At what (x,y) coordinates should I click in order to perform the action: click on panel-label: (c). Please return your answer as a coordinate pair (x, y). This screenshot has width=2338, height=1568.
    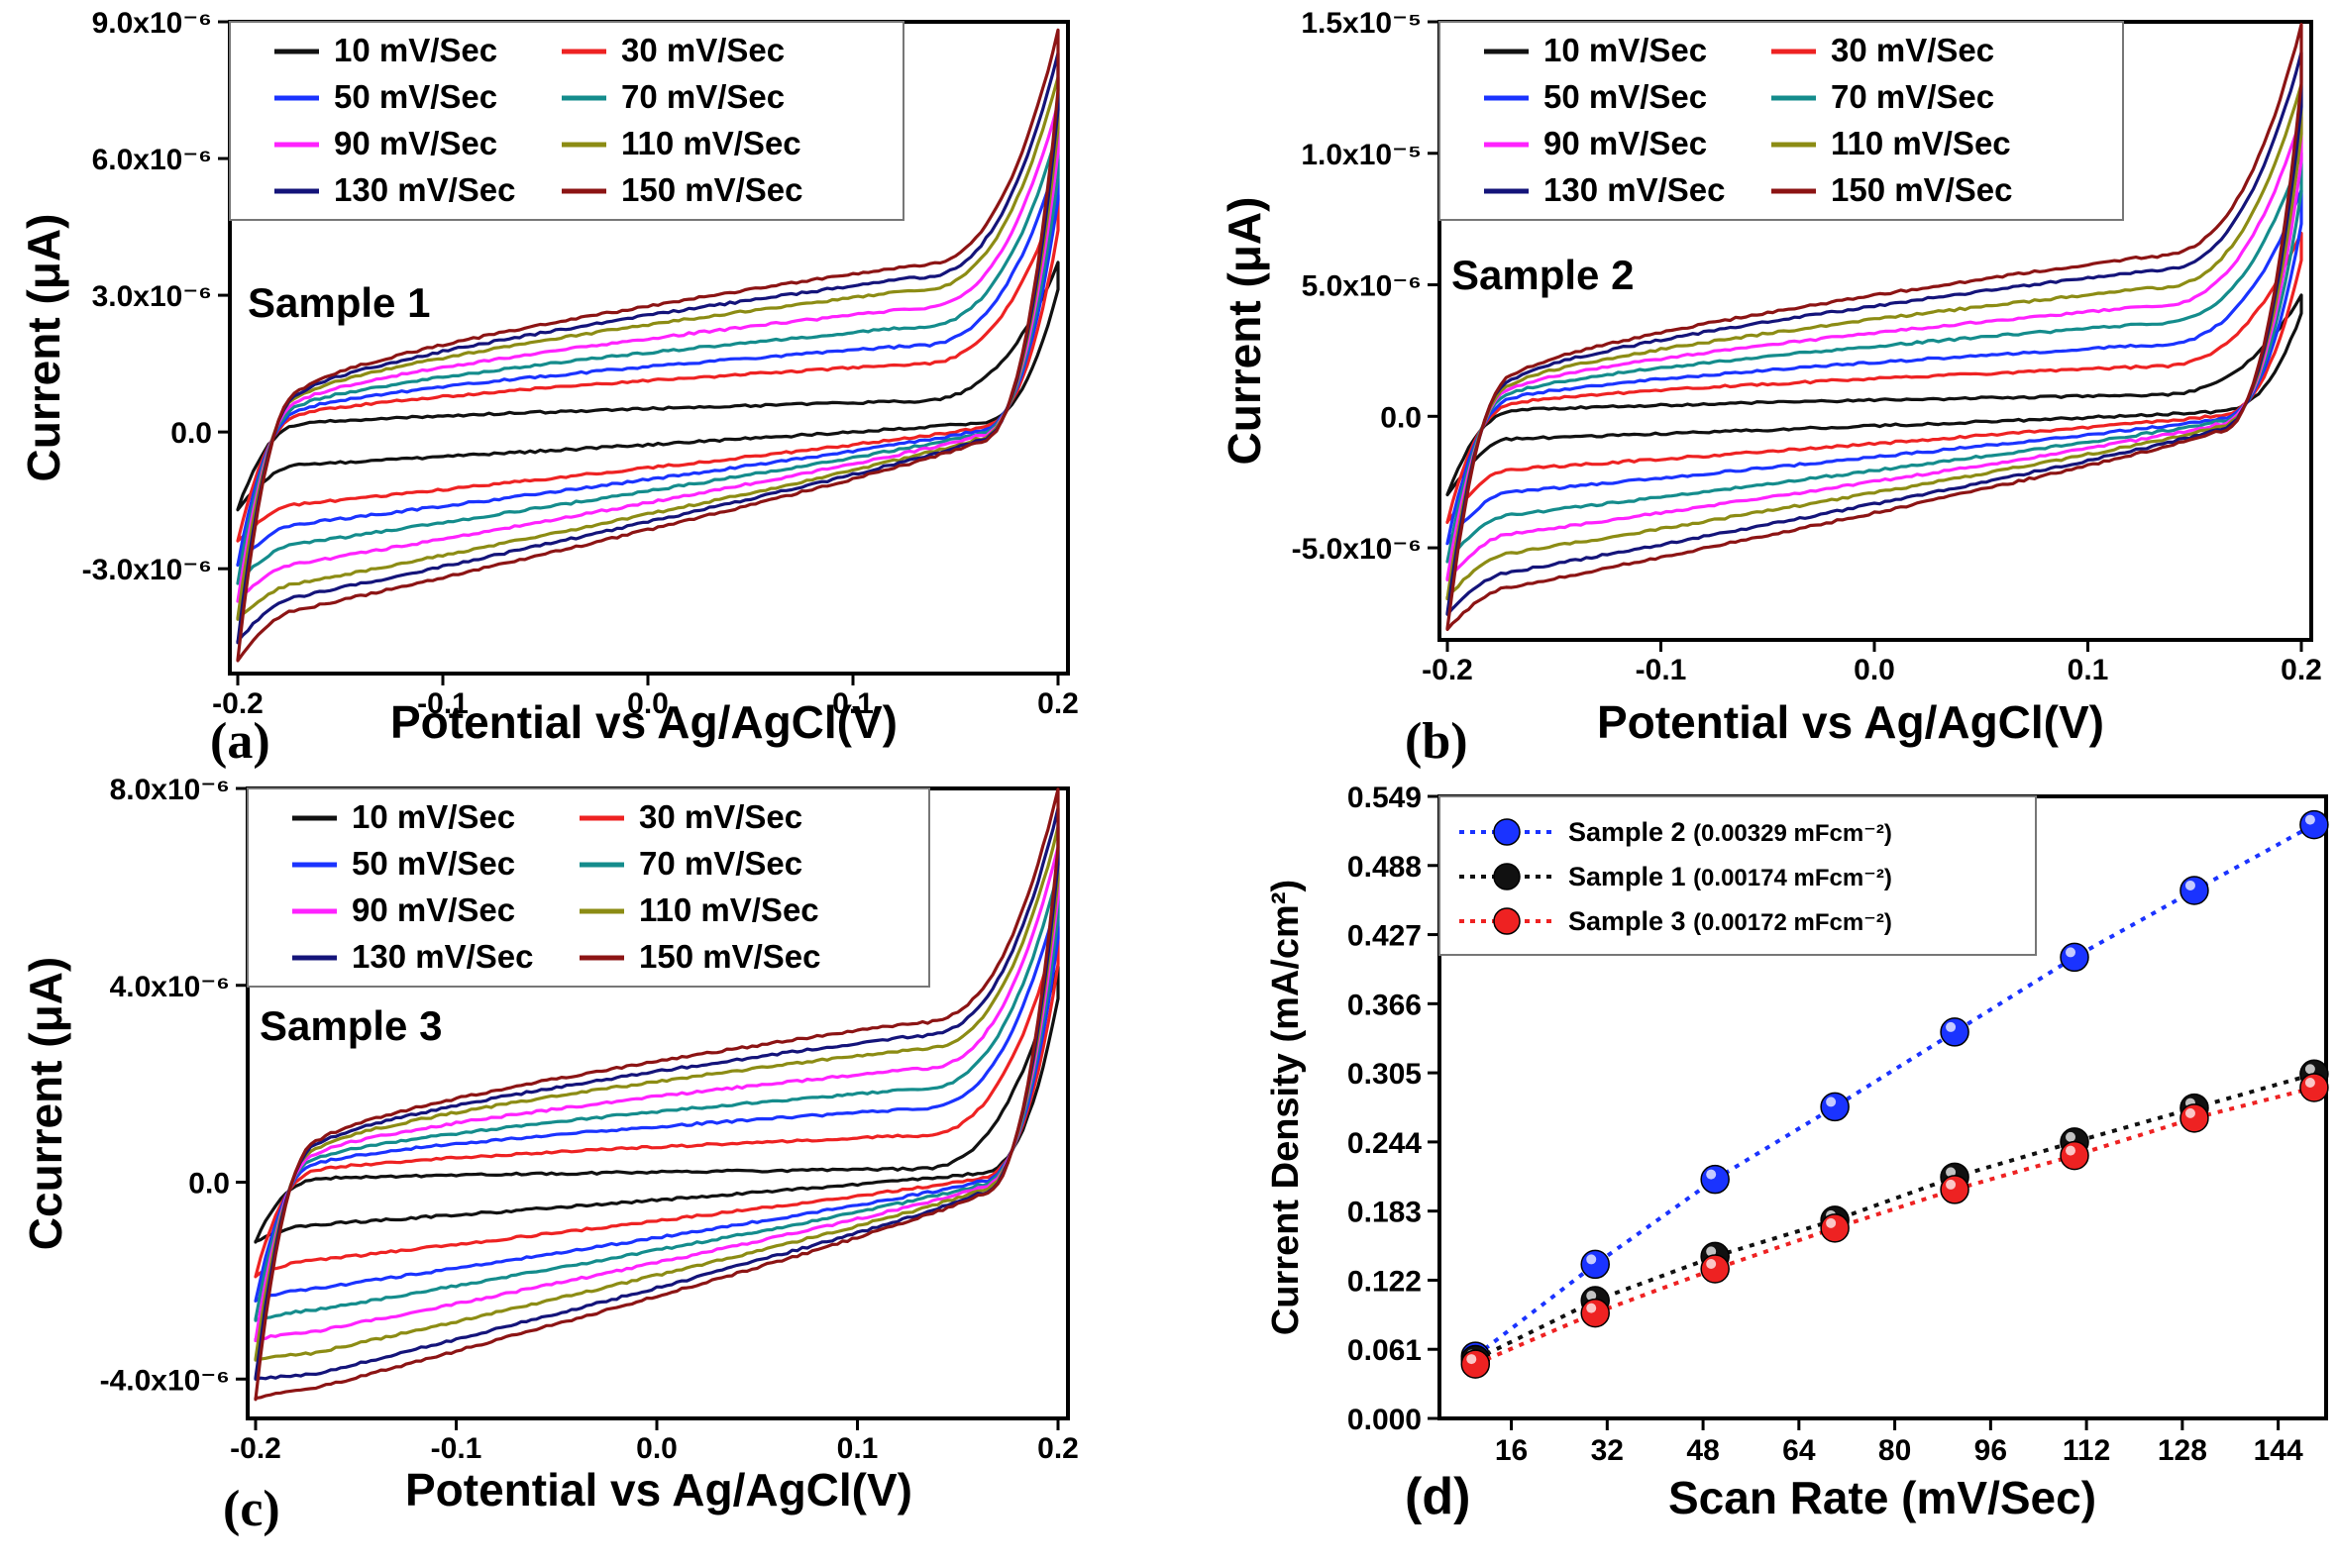
    Looking at the image, I should click on (251, 1509).